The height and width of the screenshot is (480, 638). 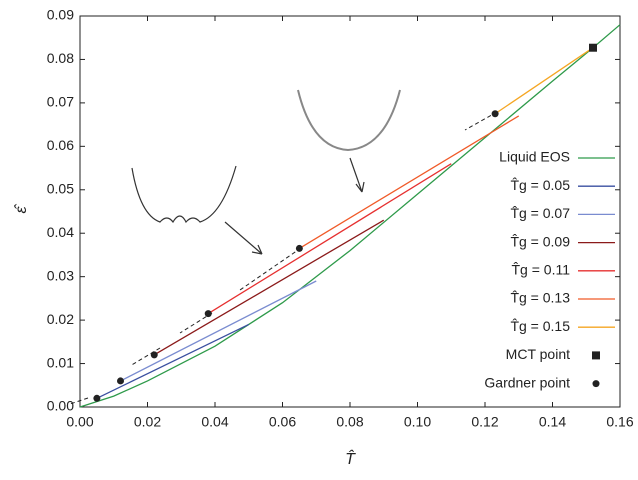 I want to click on legend-label: T̂g = 0.15, so click(x=540, y=326).